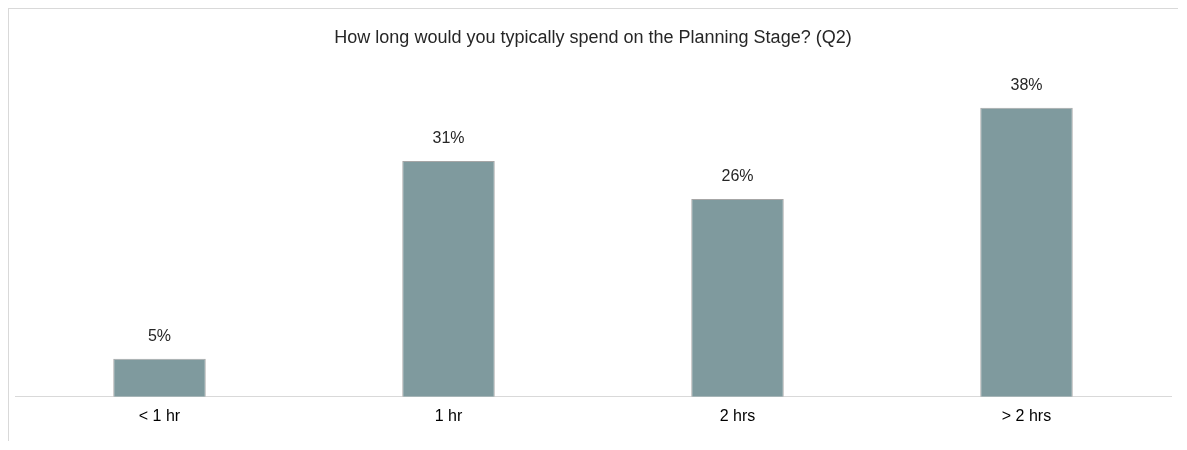 The width and height of the screenshot is (1187, 450). Describe the element at coordinates (1026, 85) in the screenshot. I see `data-label: 38%` at that location.